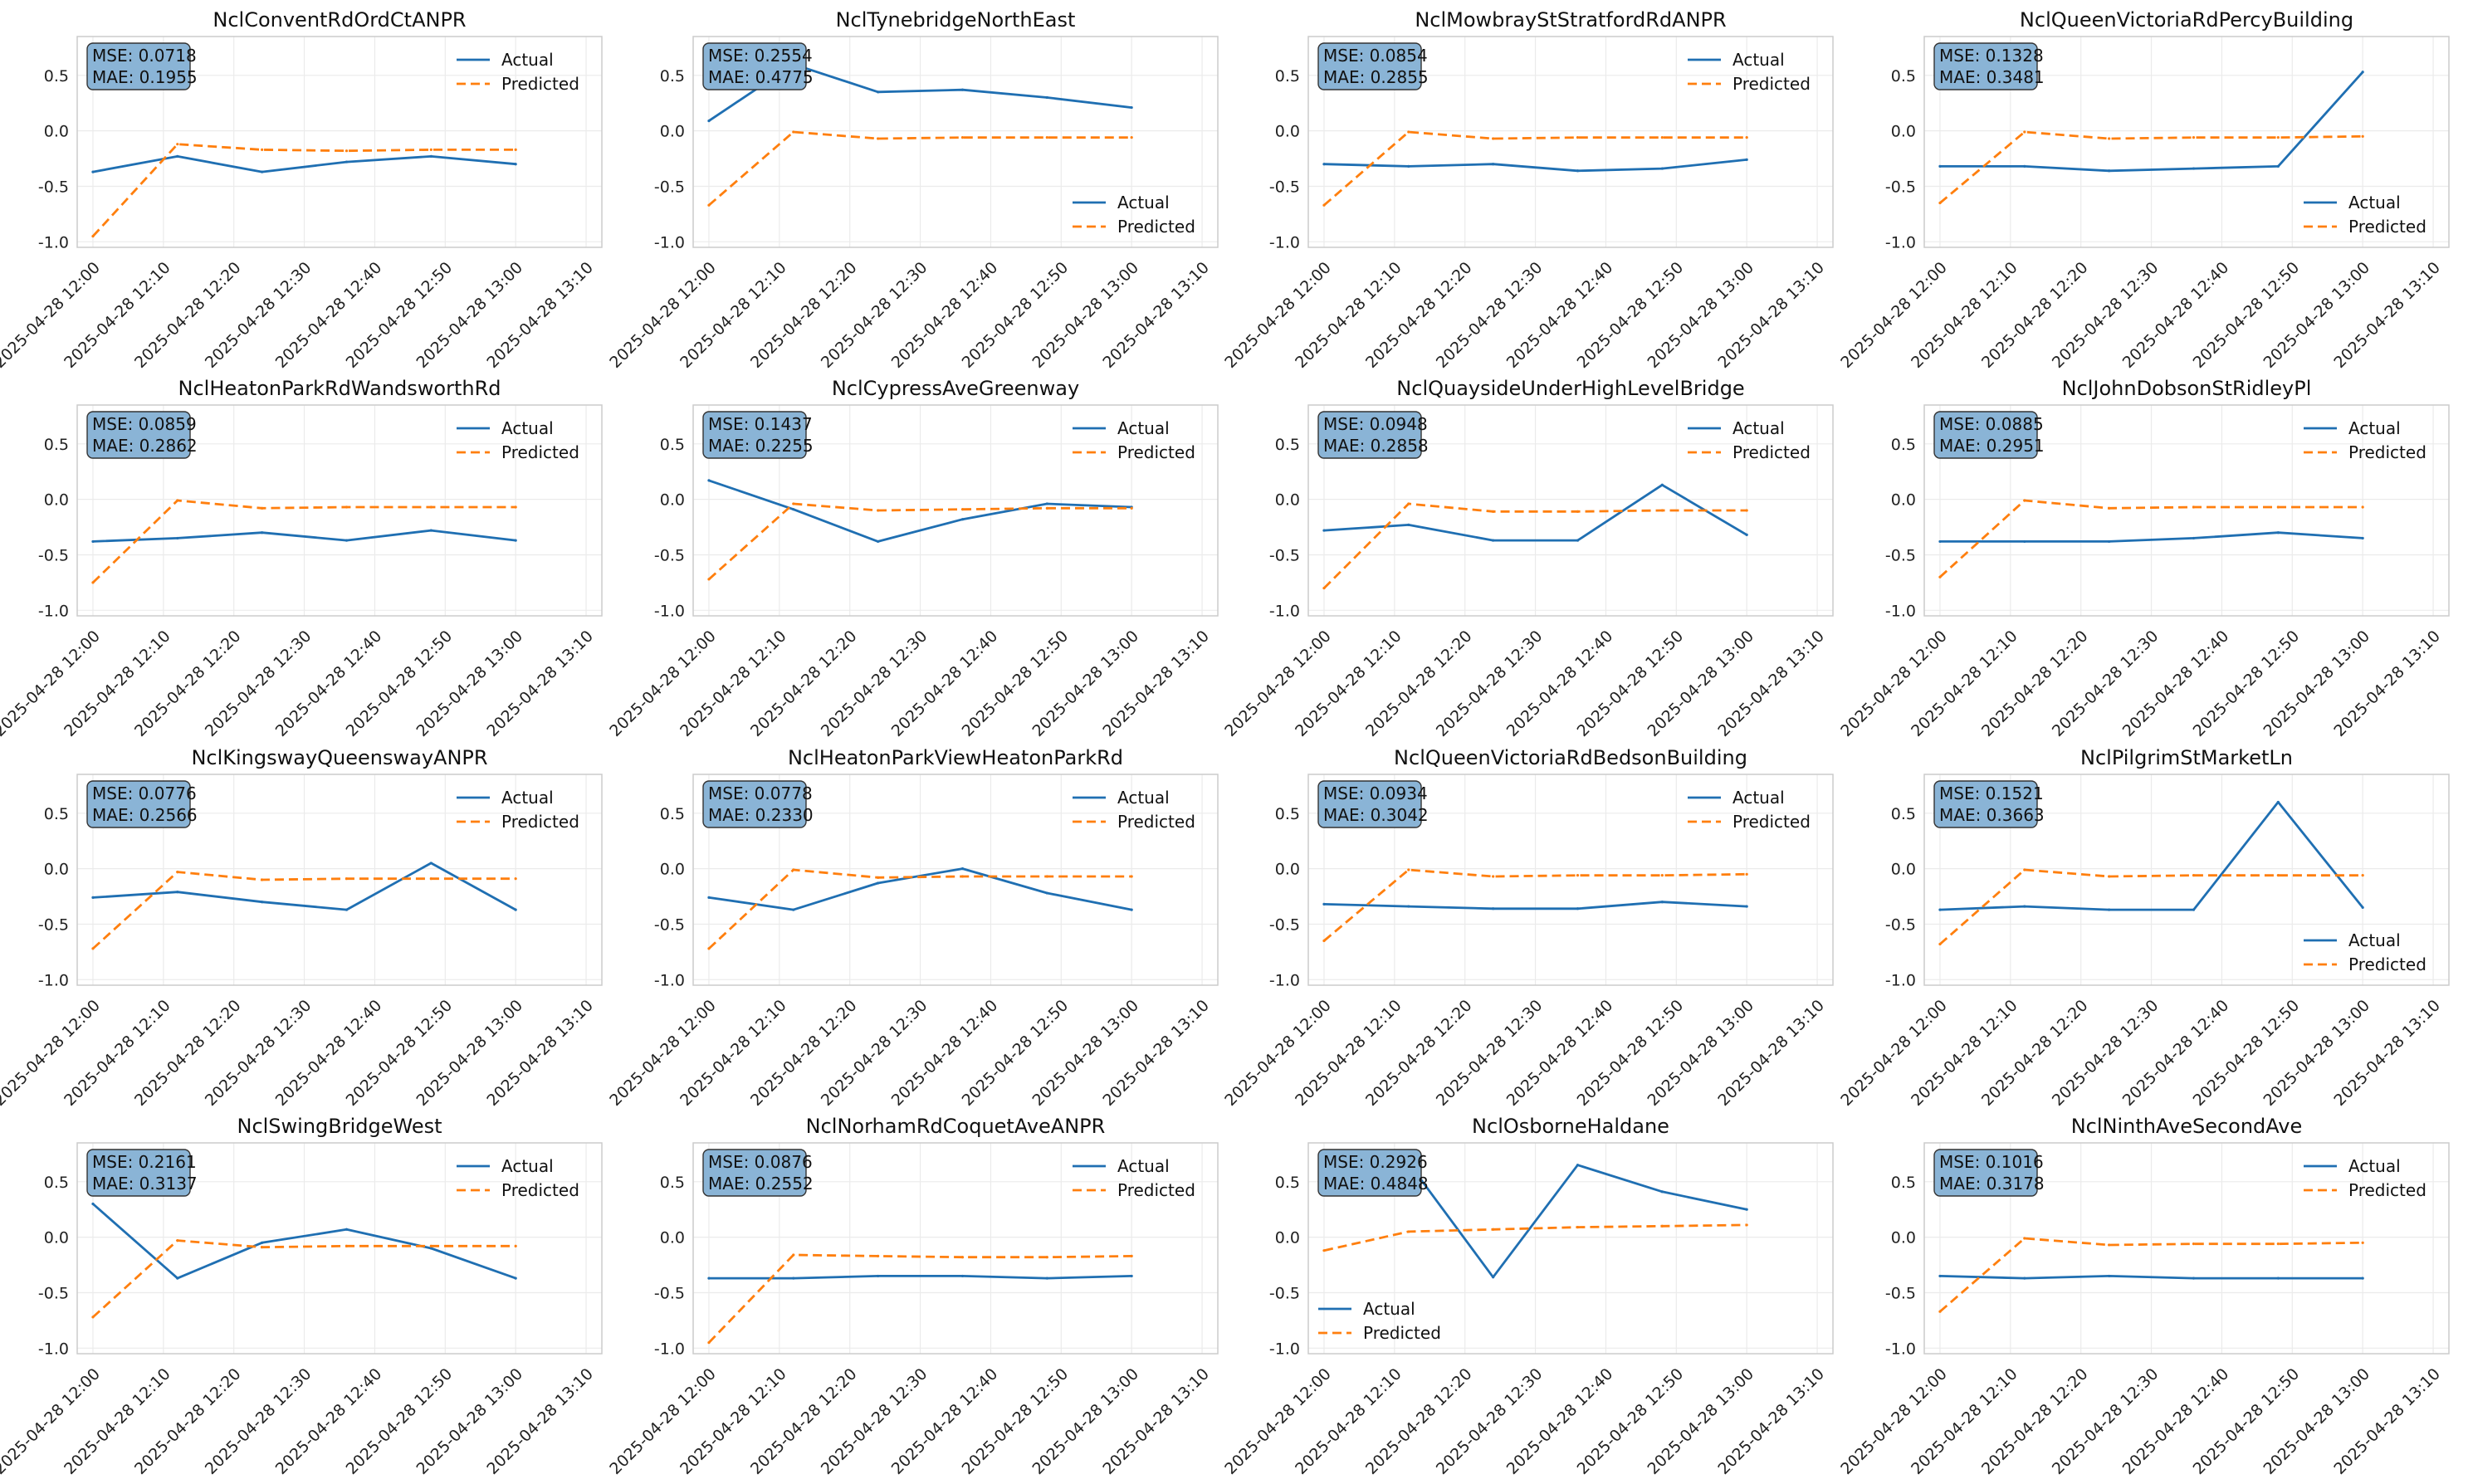 This screenshot has width=2468, height=1484. I want to click on subplot-title: NclPilgrimStMarketLn, so click(2186, 757).